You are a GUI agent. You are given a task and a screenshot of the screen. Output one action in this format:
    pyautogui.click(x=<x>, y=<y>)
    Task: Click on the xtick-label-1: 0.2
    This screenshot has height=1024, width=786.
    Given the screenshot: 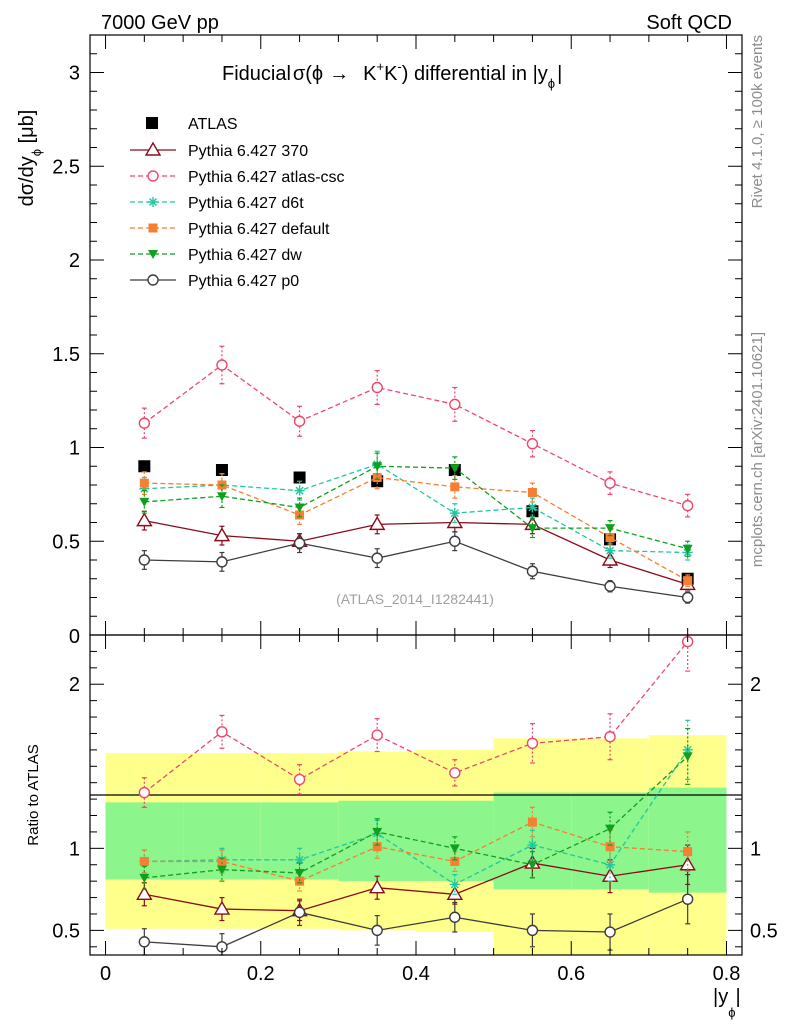 What is the action you would take?
    pyautogui.click(x=261, y=974)
    